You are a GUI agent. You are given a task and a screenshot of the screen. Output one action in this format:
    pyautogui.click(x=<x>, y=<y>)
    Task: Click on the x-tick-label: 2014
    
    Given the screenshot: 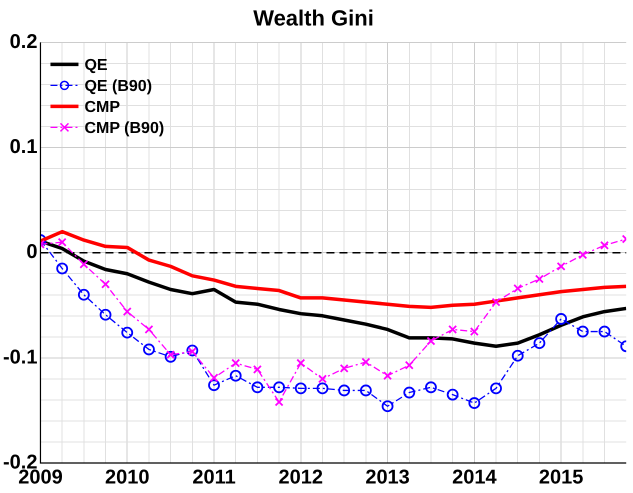 What is the action you would take?
    pyautogui.click(x=475, y=477)
    